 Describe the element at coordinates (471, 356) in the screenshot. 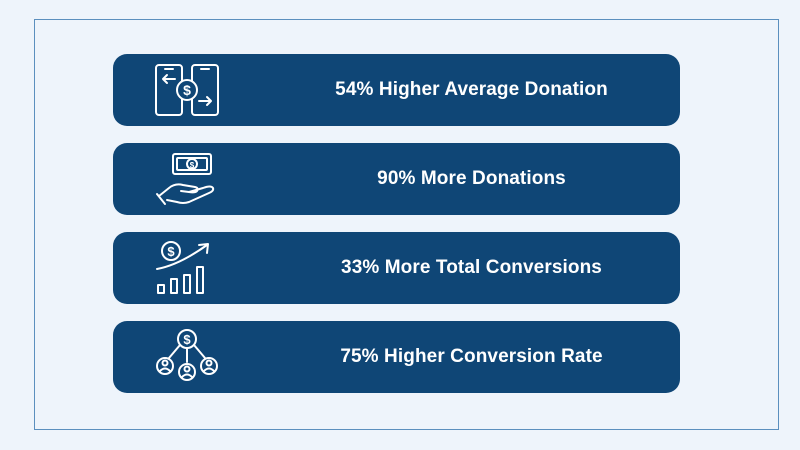

I see `stat-label: 75% Higher Conversion Rate` at that location.